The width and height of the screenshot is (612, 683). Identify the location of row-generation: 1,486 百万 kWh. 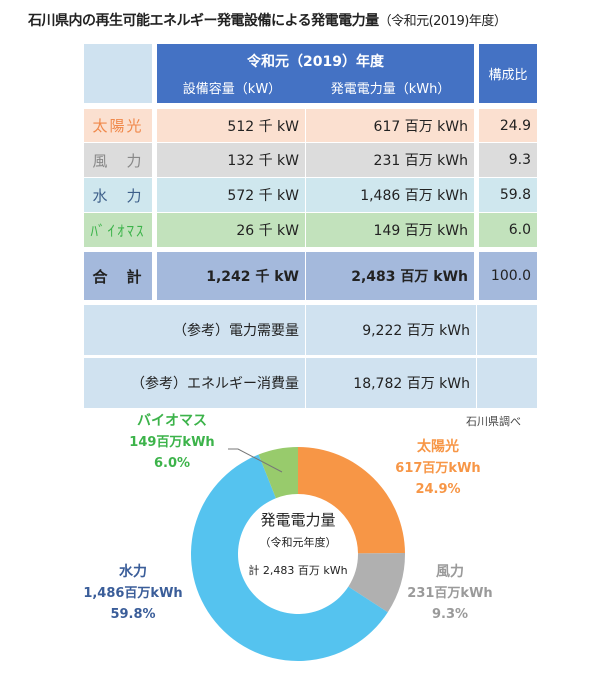
(390, 195).